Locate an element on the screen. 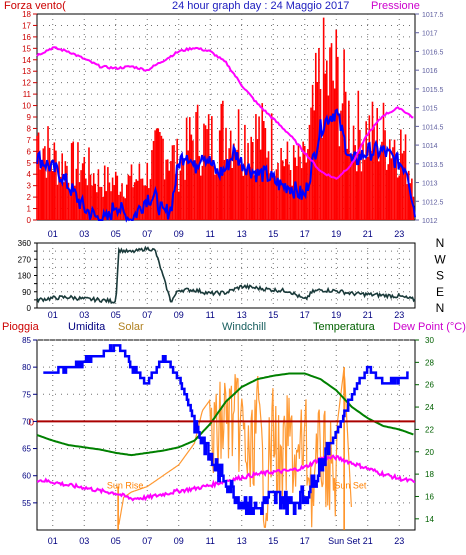 The width and height of the screenshot is (466, 555). wind-axis-tick-label: 11 is located at coordinates (27, 94).